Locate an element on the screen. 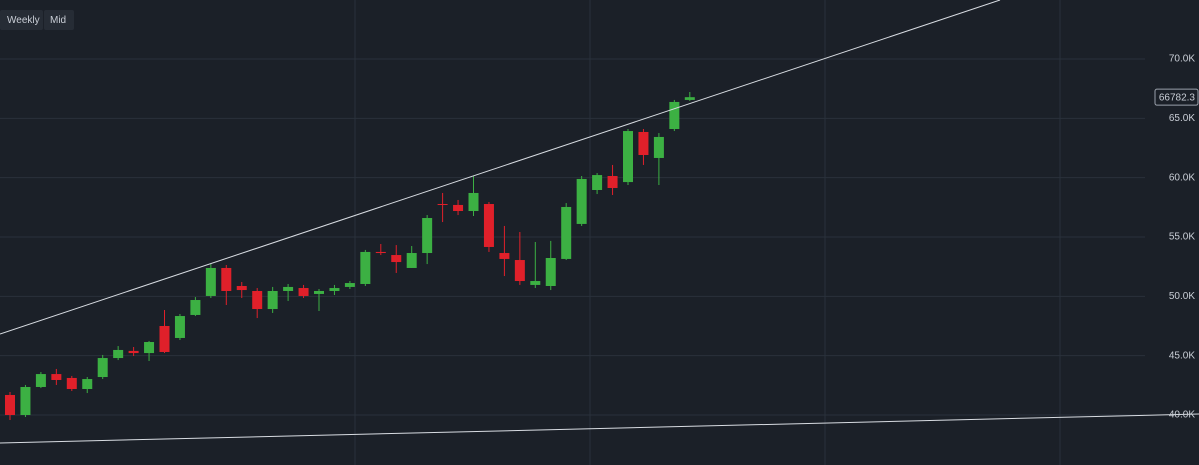 This screenshot has width=1199, height=465. y-tick-label: 65.0K is located at coordinates (1182, 118).